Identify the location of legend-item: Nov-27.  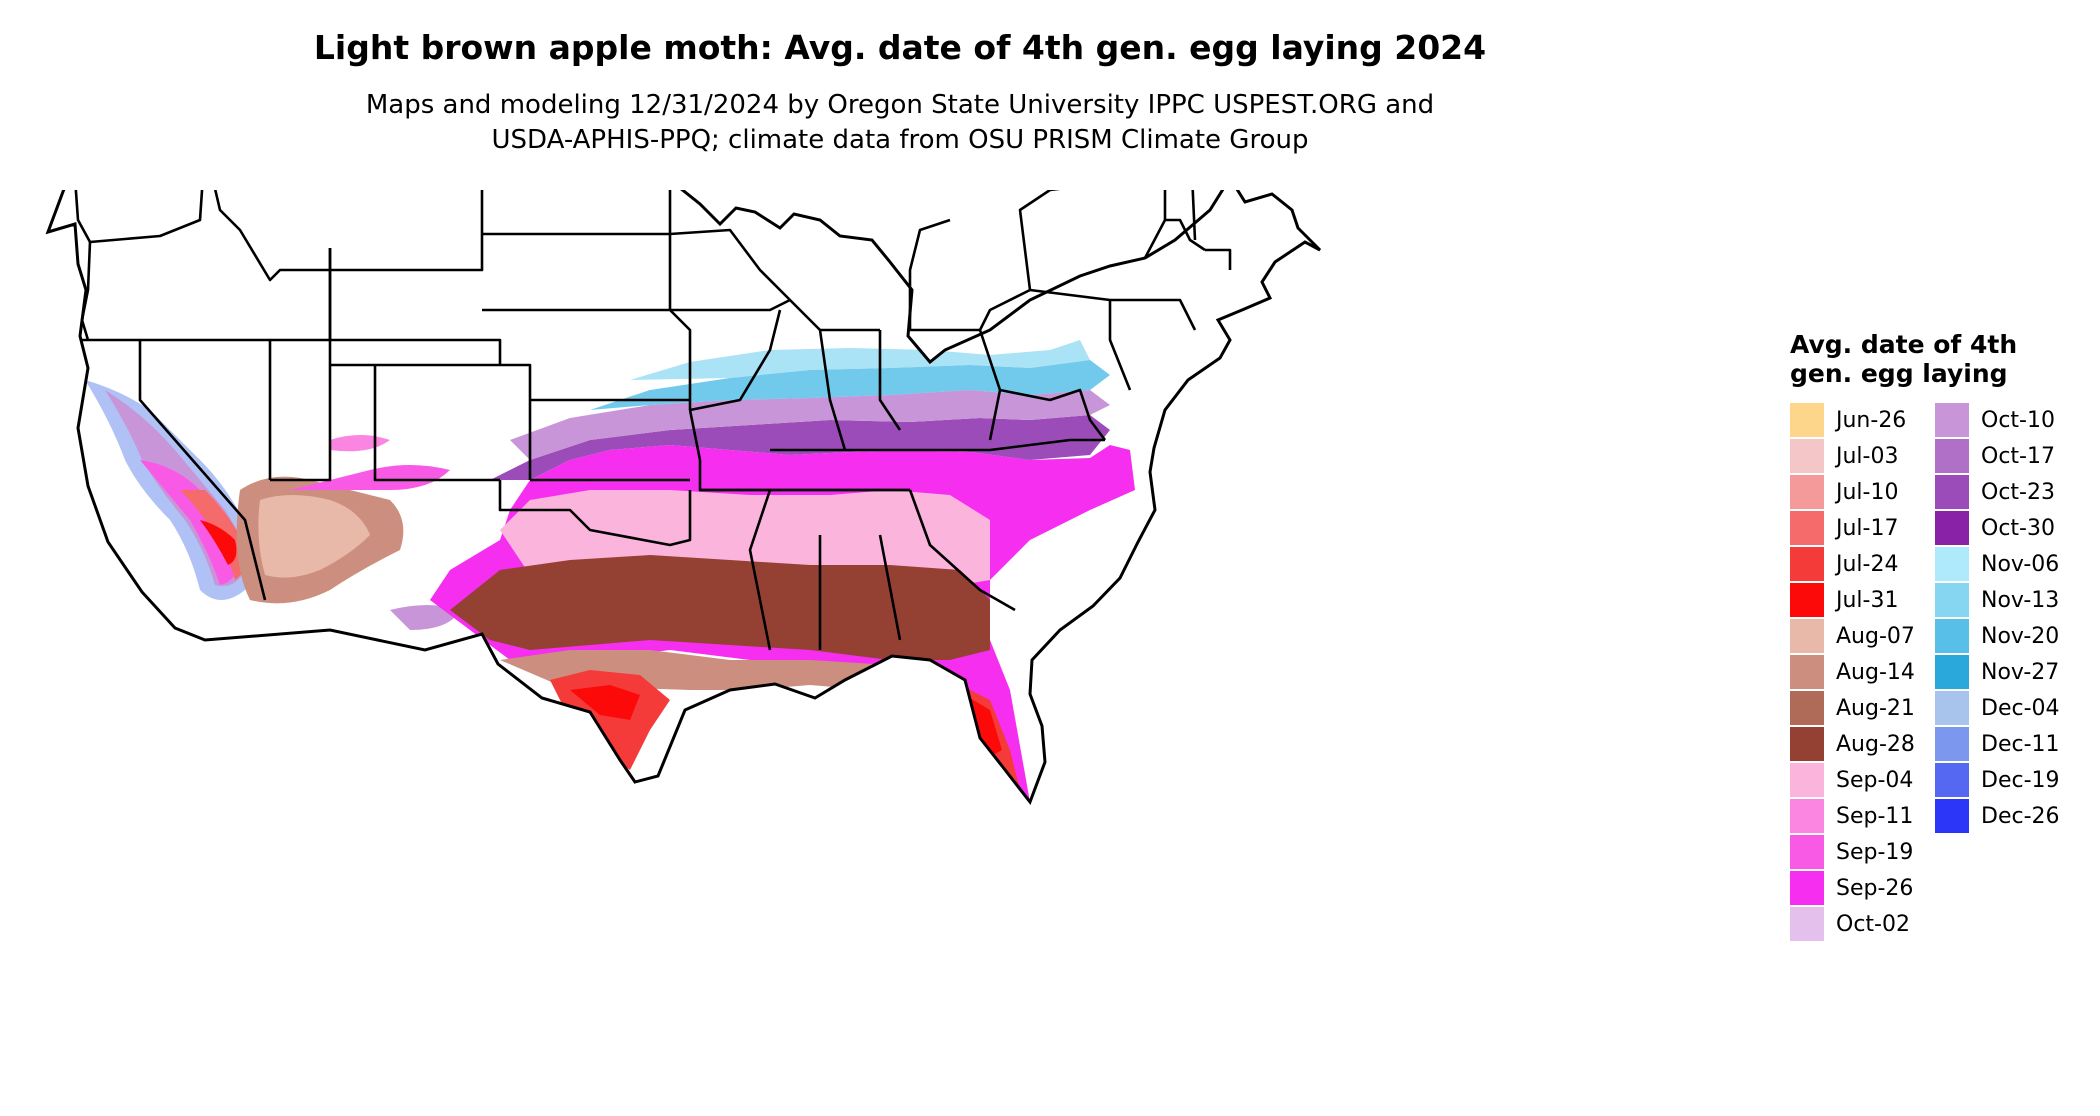
(2007, 672).